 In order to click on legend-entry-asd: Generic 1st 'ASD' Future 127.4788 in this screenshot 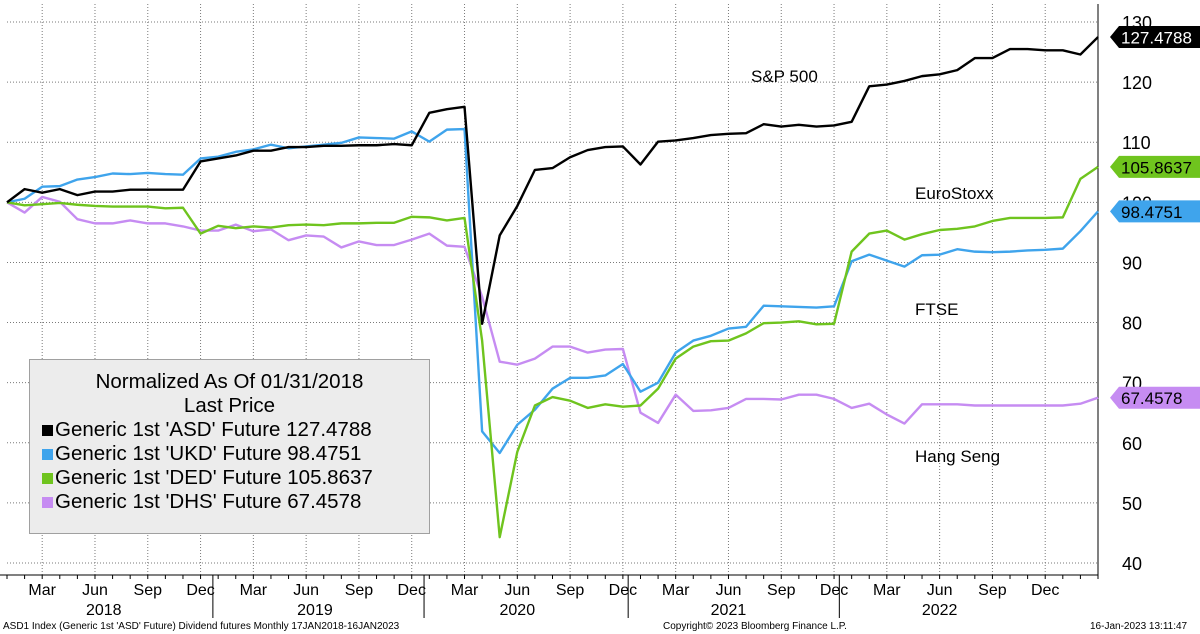, I will do `click(229, 430)`.